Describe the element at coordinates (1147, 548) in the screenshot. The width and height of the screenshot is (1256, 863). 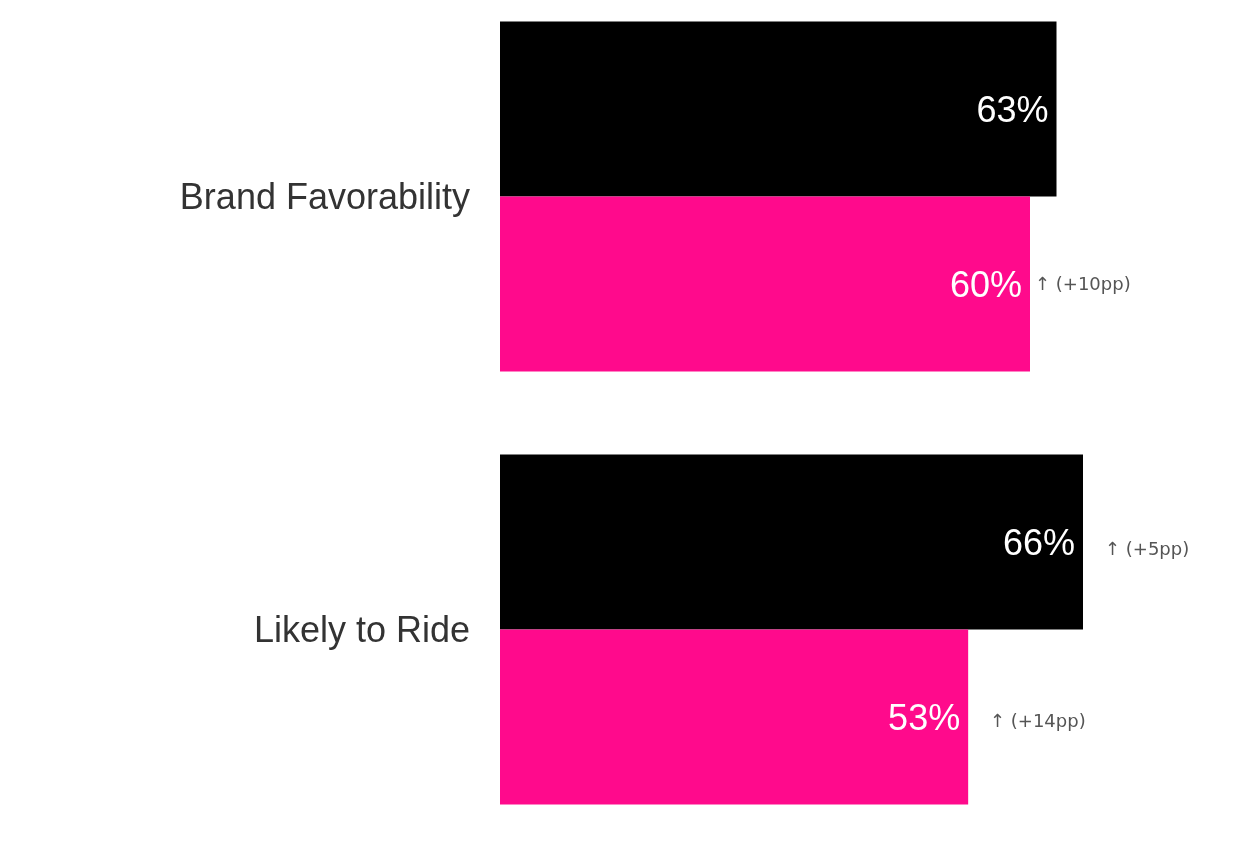
I see `text: ↑ (+5pp)` at that location.